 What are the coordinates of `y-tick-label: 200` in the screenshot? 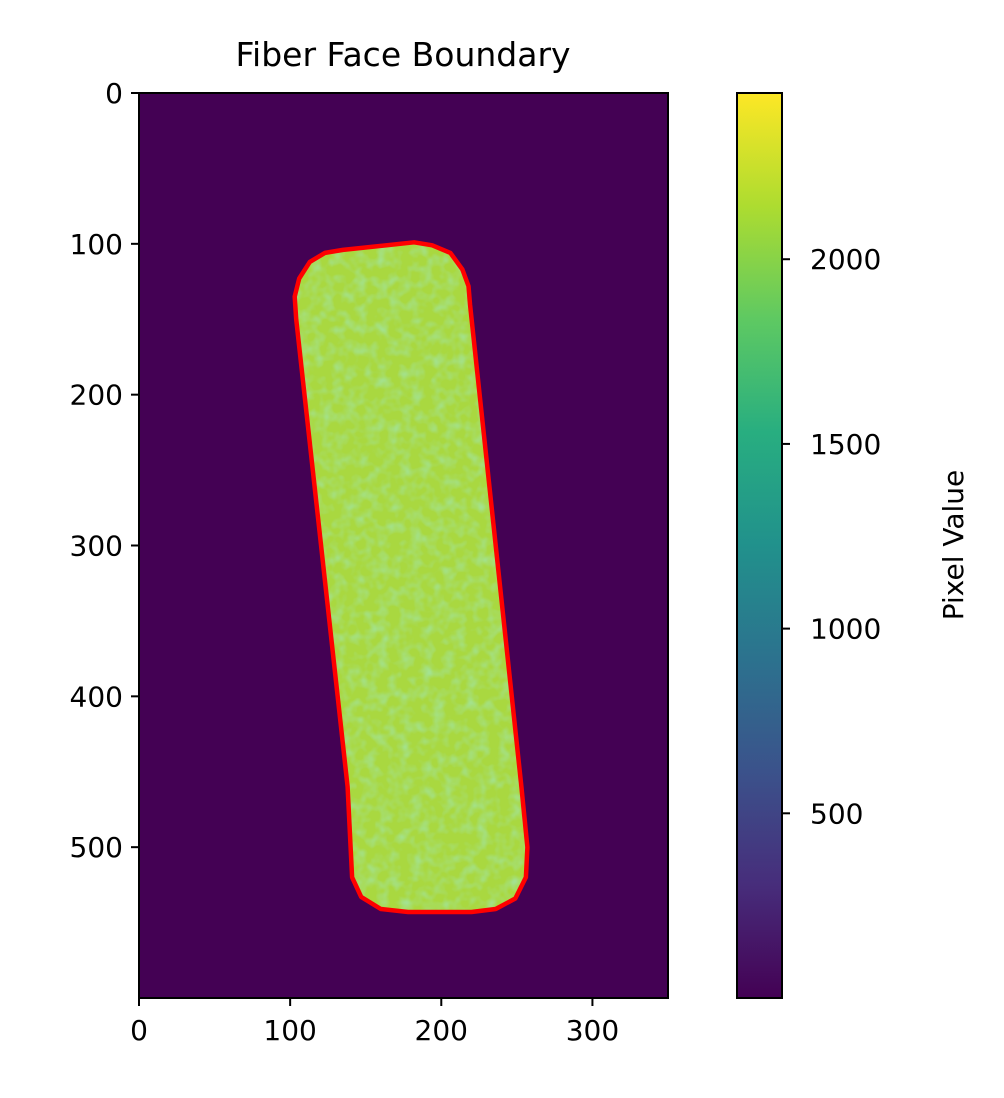 It's located at (96, 395).